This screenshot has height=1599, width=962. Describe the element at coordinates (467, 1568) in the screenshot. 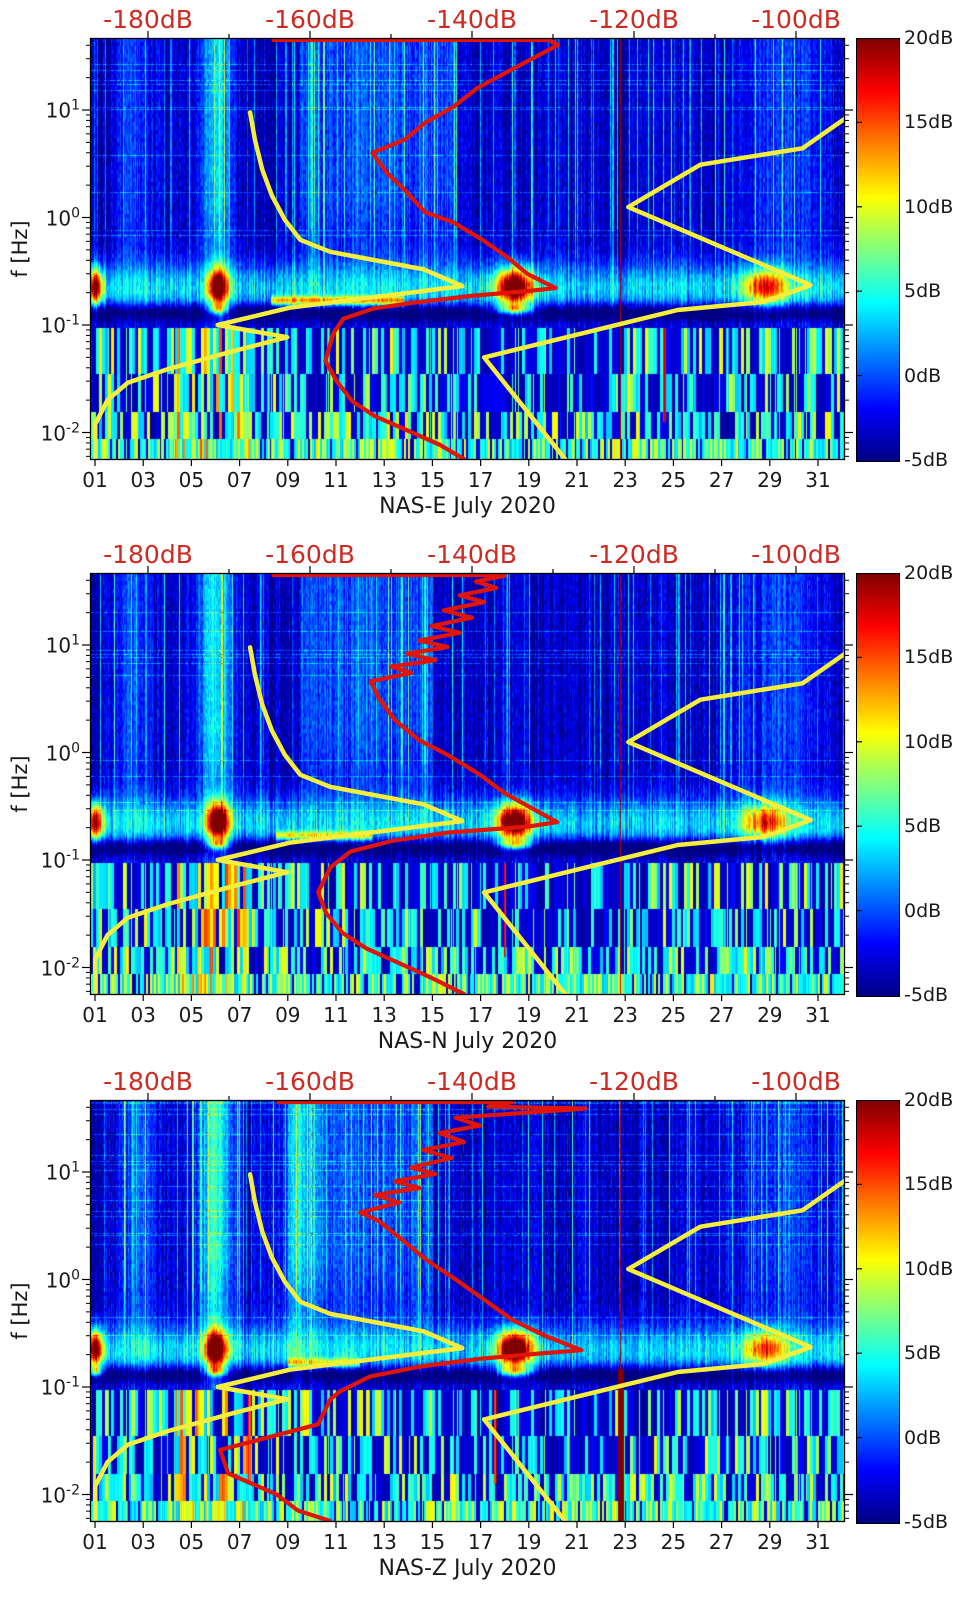

I see `panel-title-nas-z: NAS-Z July 2020` at that location.